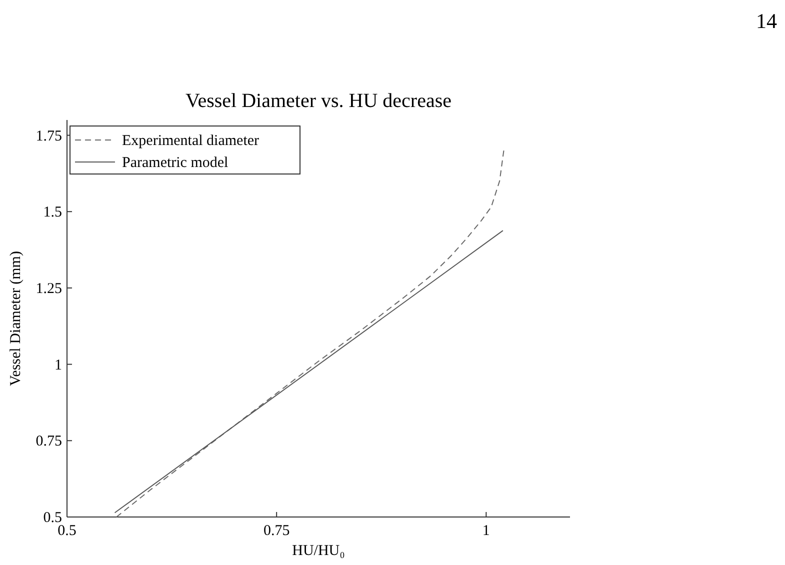 This screenshot has height=565, width=785. What do you see at coordinates (16, 318) in the screenshot?
I see `y-axis-title: Vessel Diameter (mm)` at bounding box center [16, 318].